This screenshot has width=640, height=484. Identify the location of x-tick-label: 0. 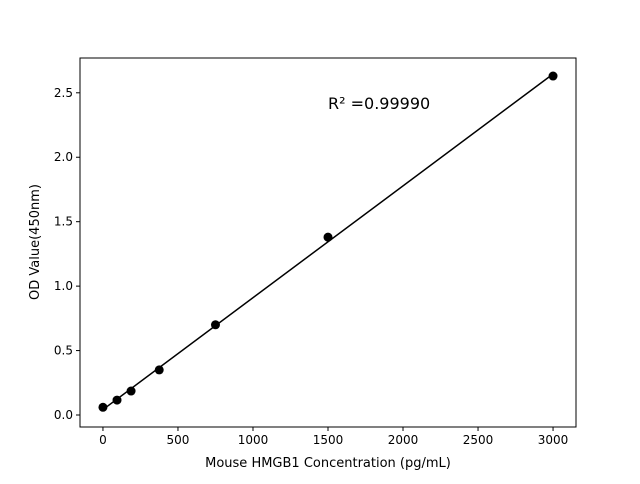
(103, 440).